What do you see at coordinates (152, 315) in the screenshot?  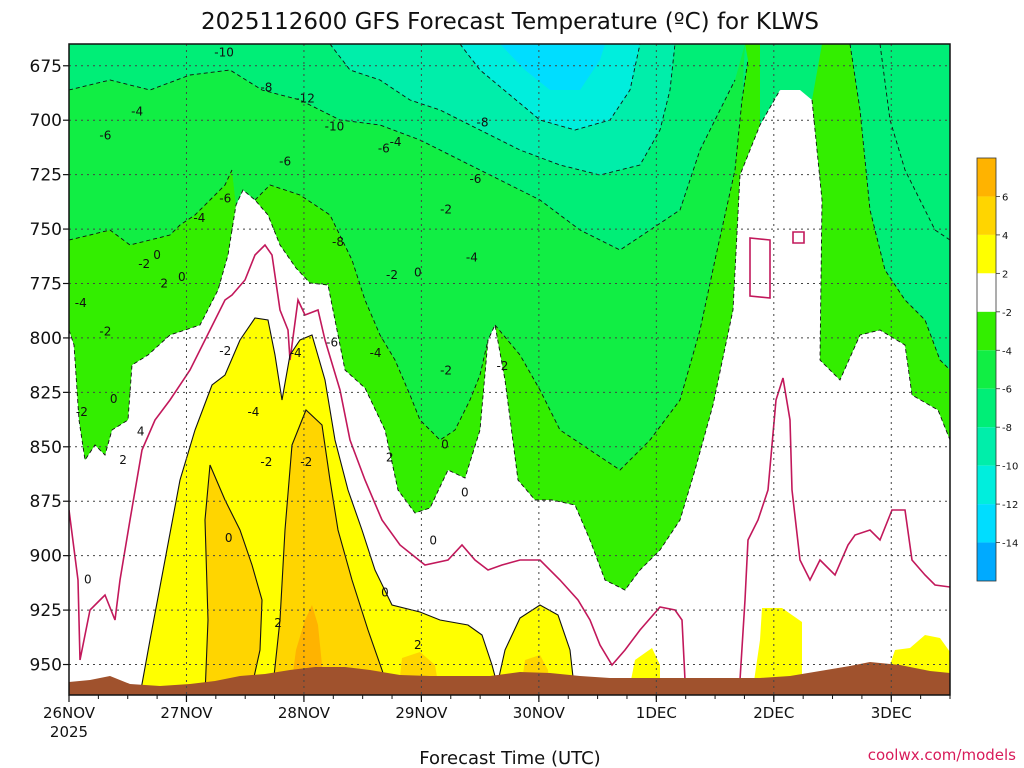 I see `band-minus4-to-minus2-top` at bounding box center [152, 315].